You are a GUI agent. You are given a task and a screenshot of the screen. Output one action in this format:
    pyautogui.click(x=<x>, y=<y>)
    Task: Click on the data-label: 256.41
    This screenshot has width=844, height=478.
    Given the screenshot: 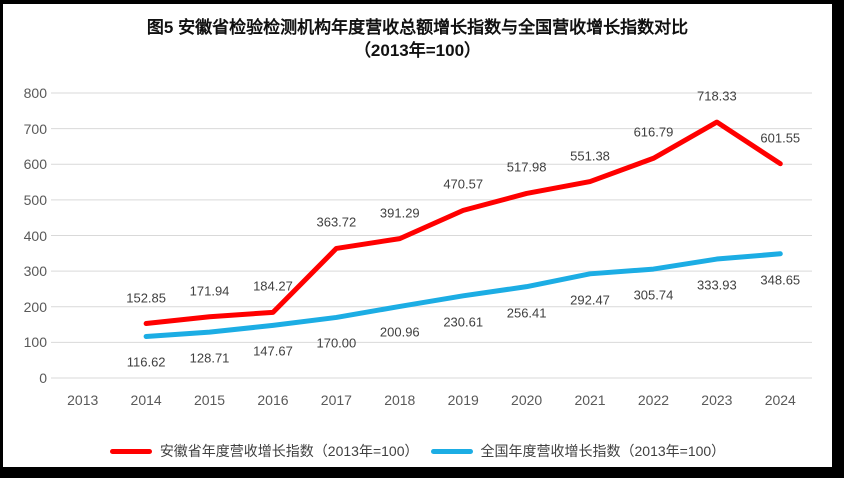 What is the action you would take?
    pyautogui.click(x=526, y=313)
    